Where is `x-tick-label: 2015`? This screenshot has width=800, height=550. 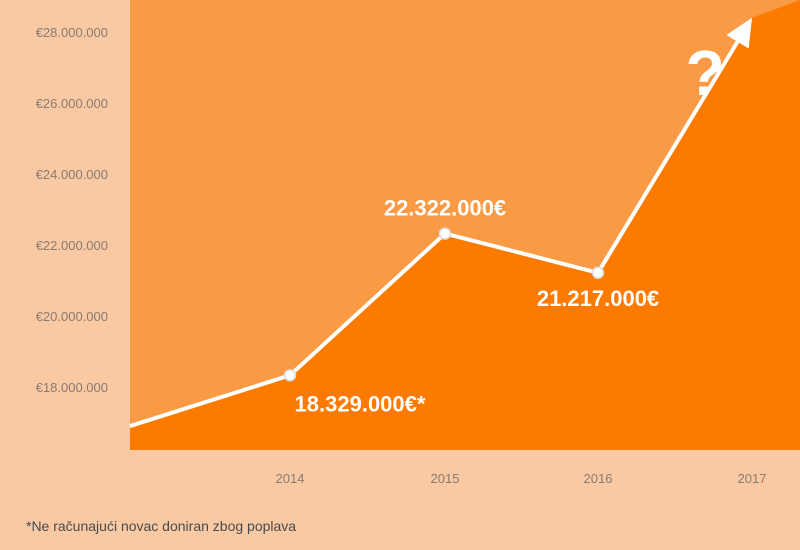 x-tick-label: 2015 is located at coordinates (445, 478).